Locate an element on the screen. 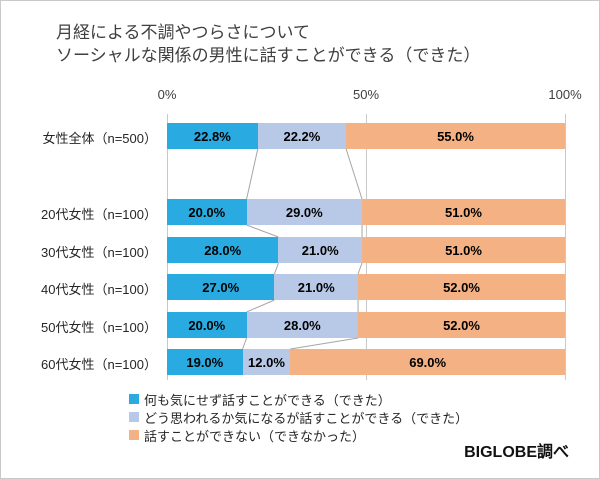 Image resolution: width=600 pixels, height=479 pixels. bar-row: 20.0% 28.0% 52.0% is located at coordinates (366, 325).